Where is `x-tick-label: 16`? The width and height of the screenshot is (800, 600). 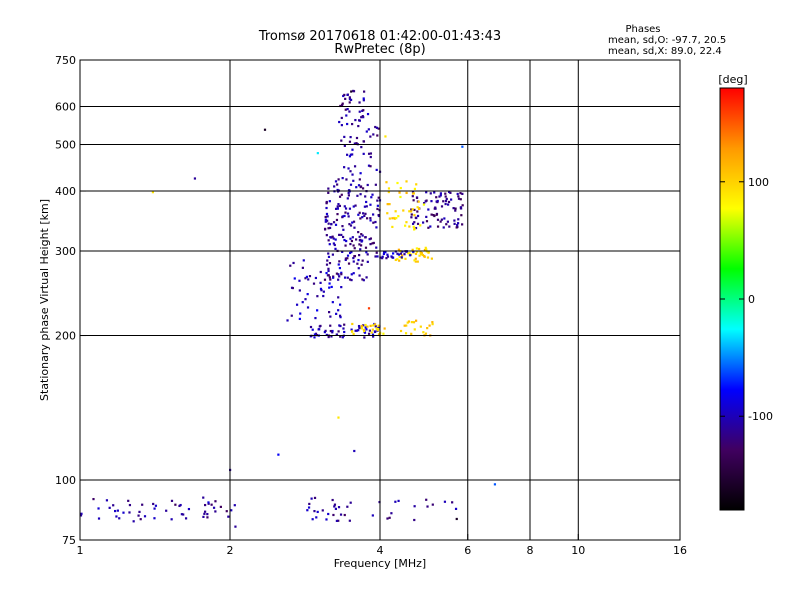 x-tick-label: 16 is located at coordinates (680, 550).